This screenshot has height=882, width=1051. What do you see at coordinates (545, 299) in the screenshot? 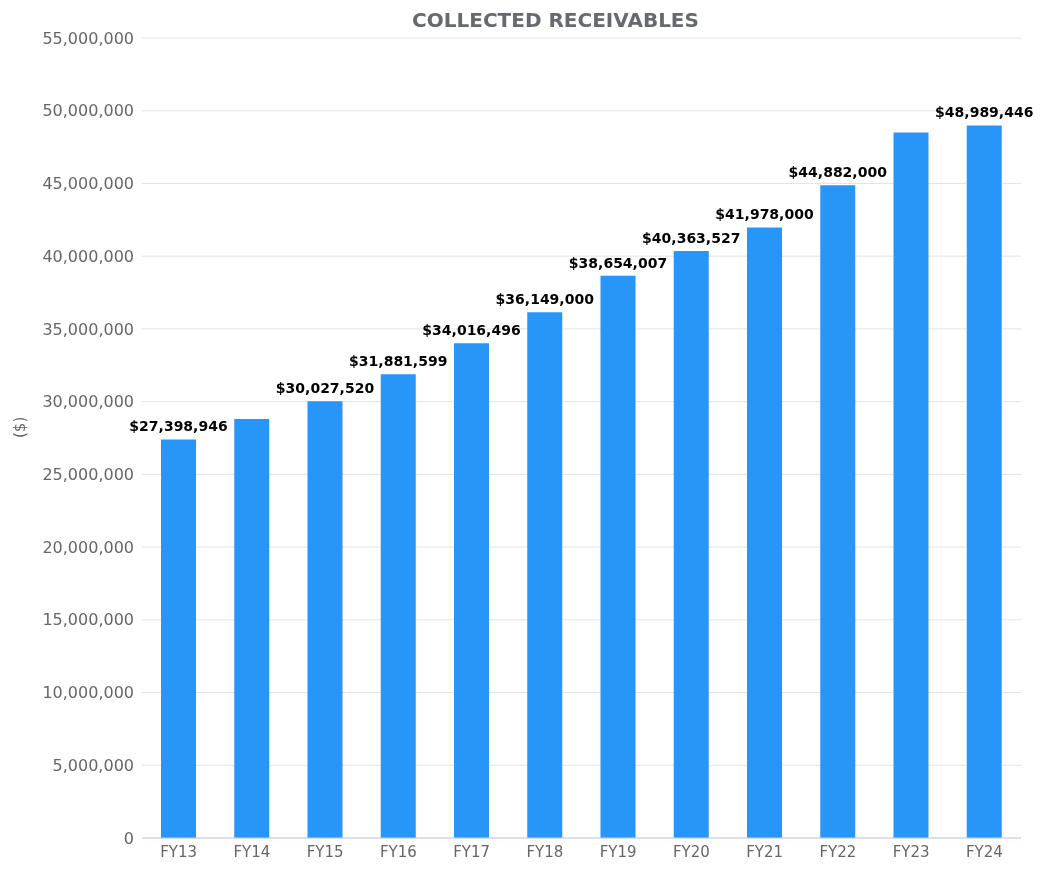
I see `data-label: $36,149,000` at bounding box center [545, 299].